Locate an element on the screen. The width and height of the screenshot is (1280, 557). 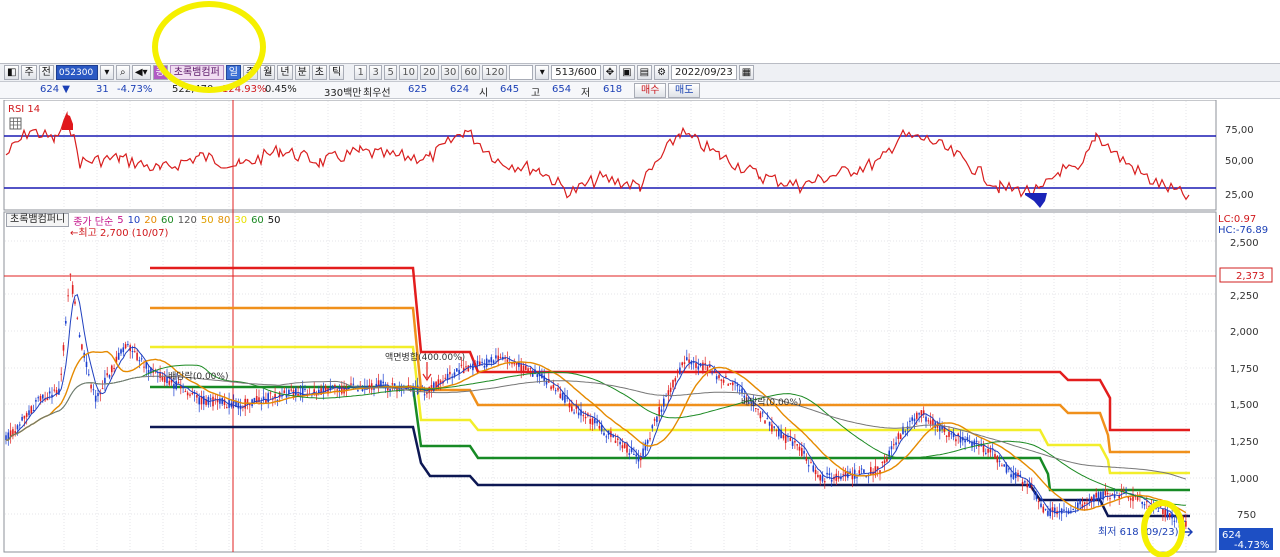
speaker-icon: ◀▾ is located at coordinates (141, 72).